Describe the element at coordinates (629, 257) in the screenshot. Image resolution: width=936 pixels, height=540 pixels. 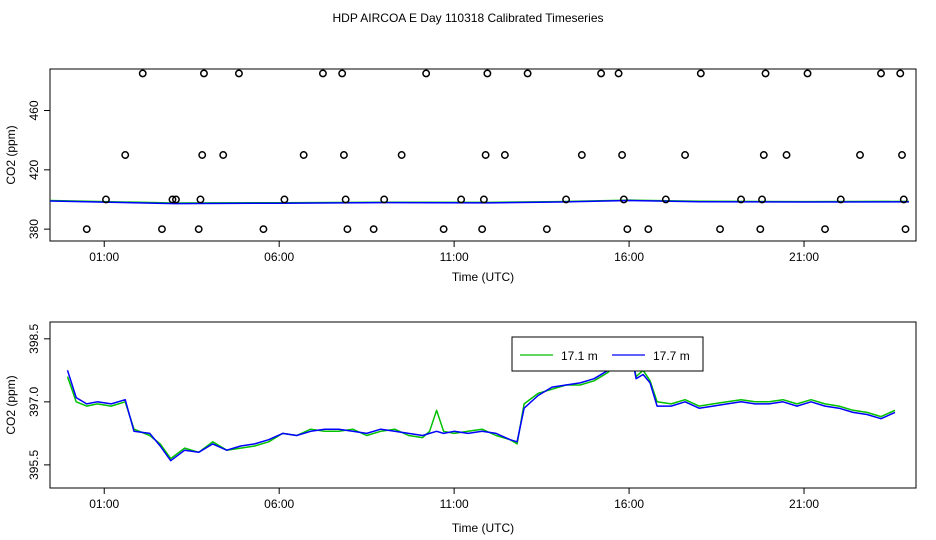
I see `top-x-tick-label: 16:00` at that location.